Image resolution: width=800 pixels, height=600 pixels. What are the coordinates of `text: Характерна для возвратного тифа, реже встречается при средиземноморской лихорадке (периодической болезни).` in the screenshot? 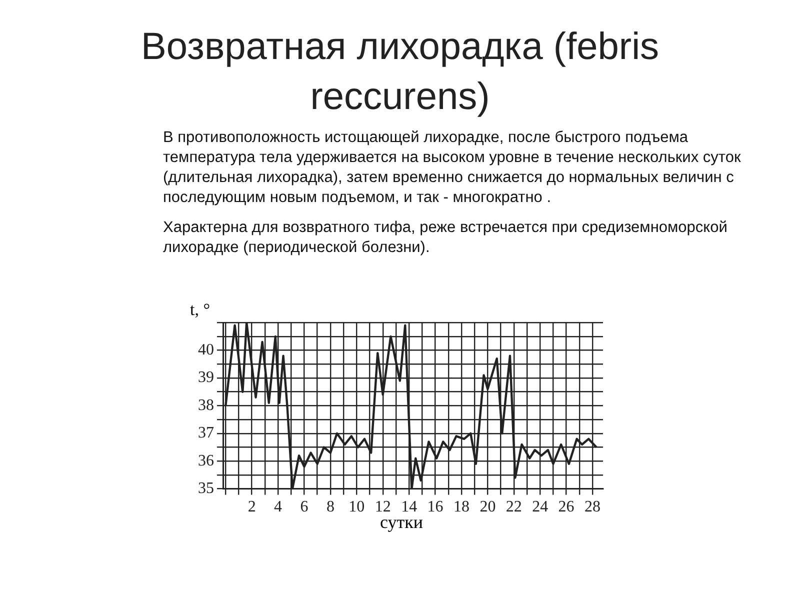 It's located at (445, 238).